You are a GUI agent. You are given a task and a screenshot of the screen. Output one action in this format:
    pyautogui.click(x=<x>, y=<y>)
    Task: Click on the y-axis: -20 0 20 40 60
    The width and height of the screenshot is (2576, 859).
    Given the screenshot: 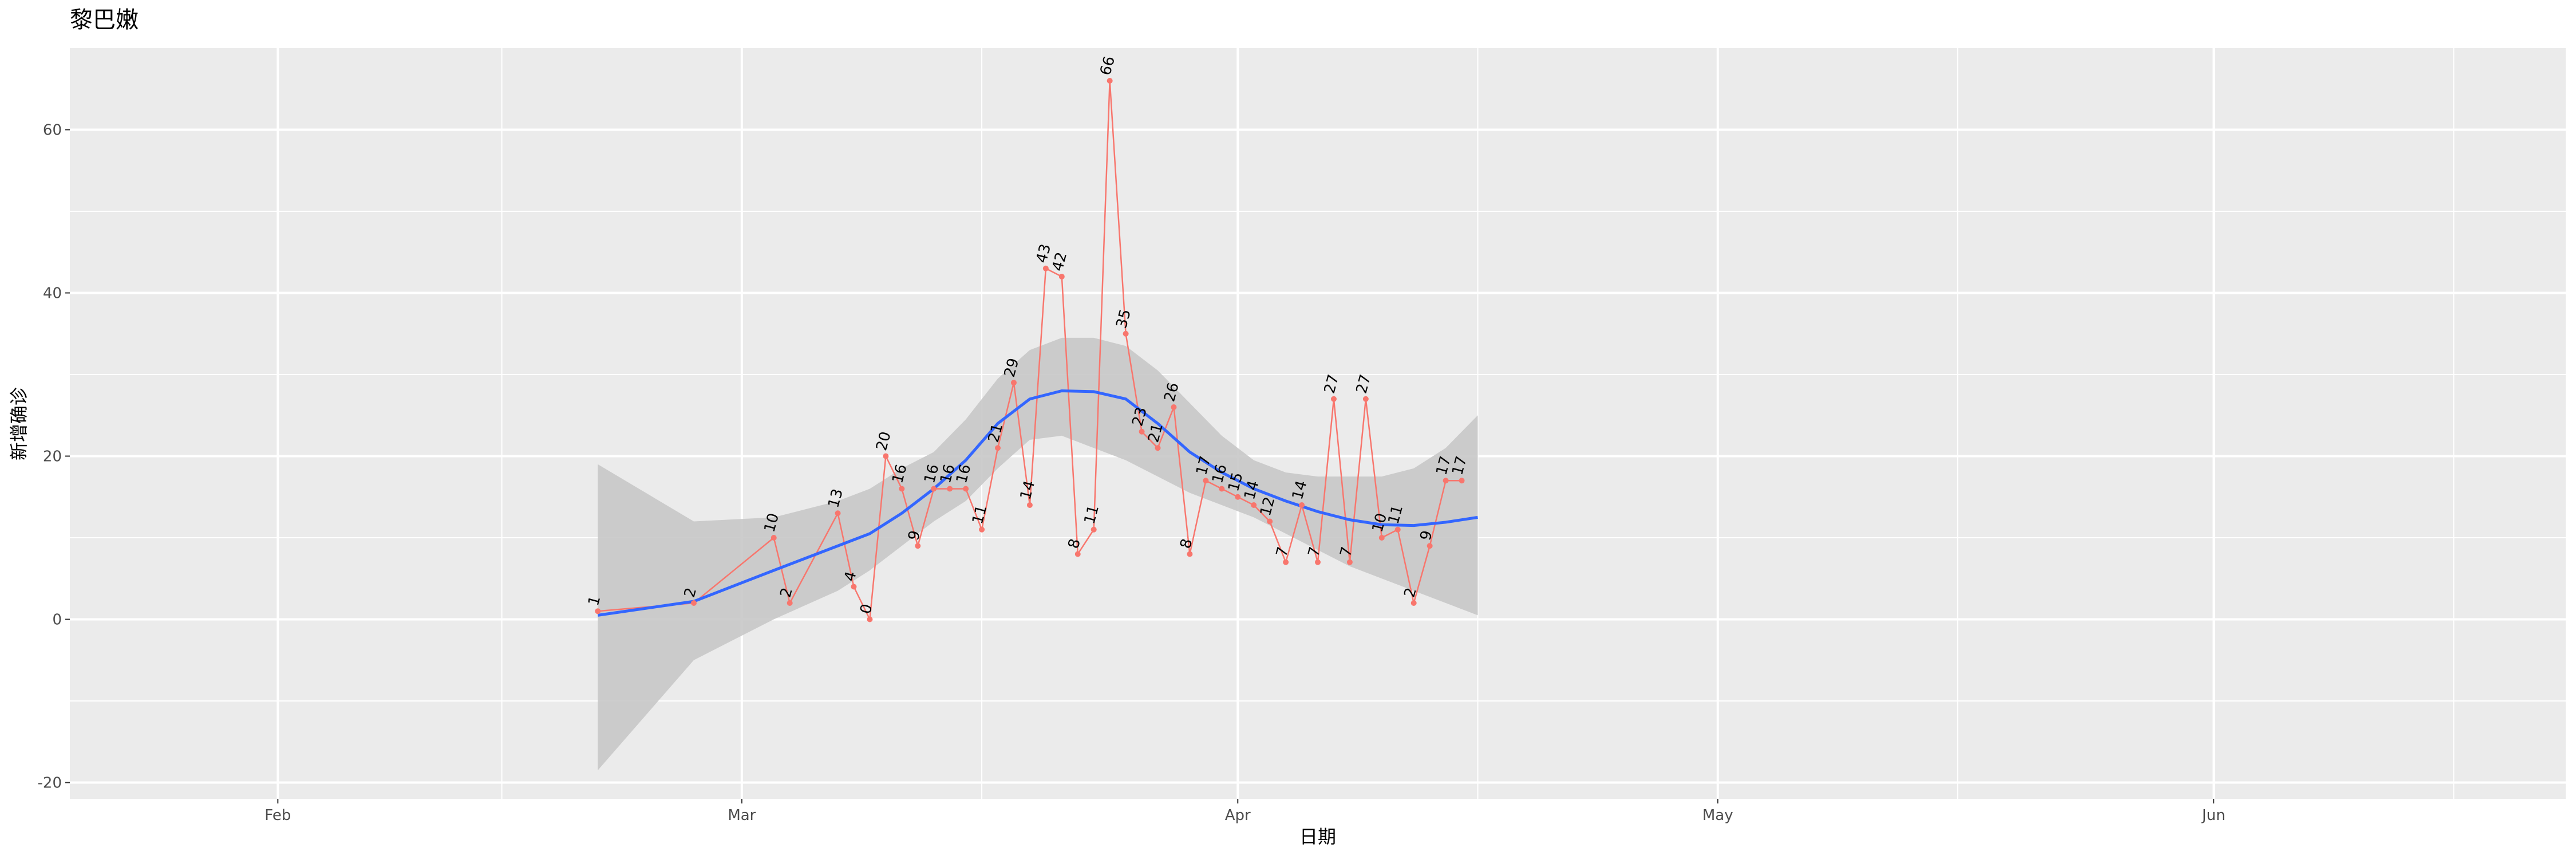 What is the action you would take?
    pyautogui.click(x=54, y=457)
    